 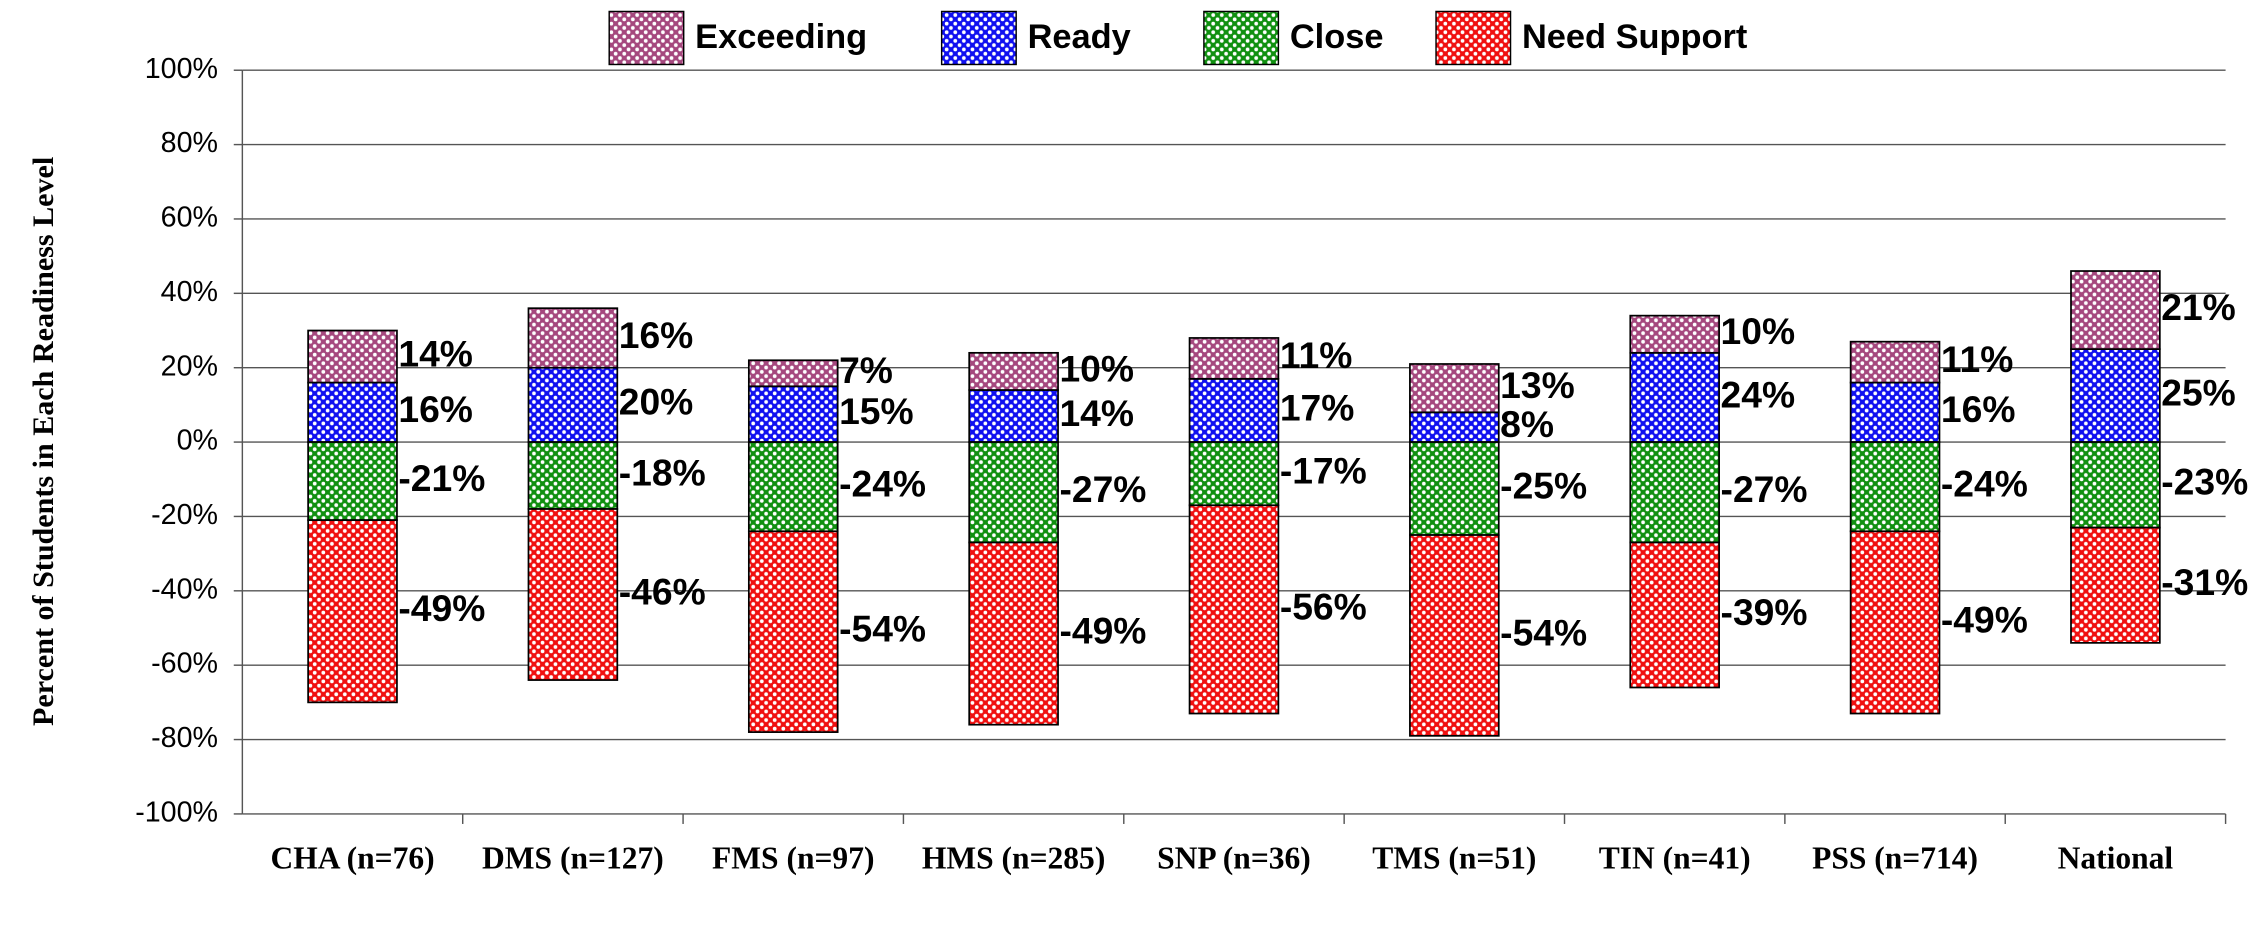 I want to click on legend-label: Close, so click(x=1337, y=37).